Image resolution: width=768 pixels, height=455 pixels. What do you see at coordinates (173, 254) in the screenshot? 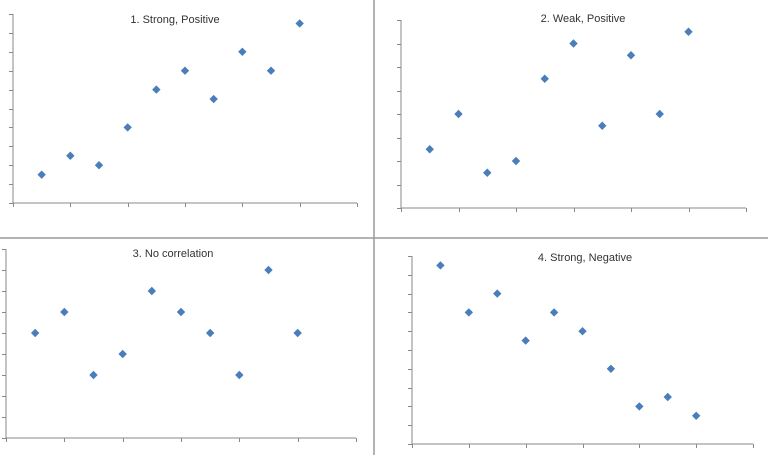
I see `chart-title: 3. No correlation` at bounding box center [173, 254].